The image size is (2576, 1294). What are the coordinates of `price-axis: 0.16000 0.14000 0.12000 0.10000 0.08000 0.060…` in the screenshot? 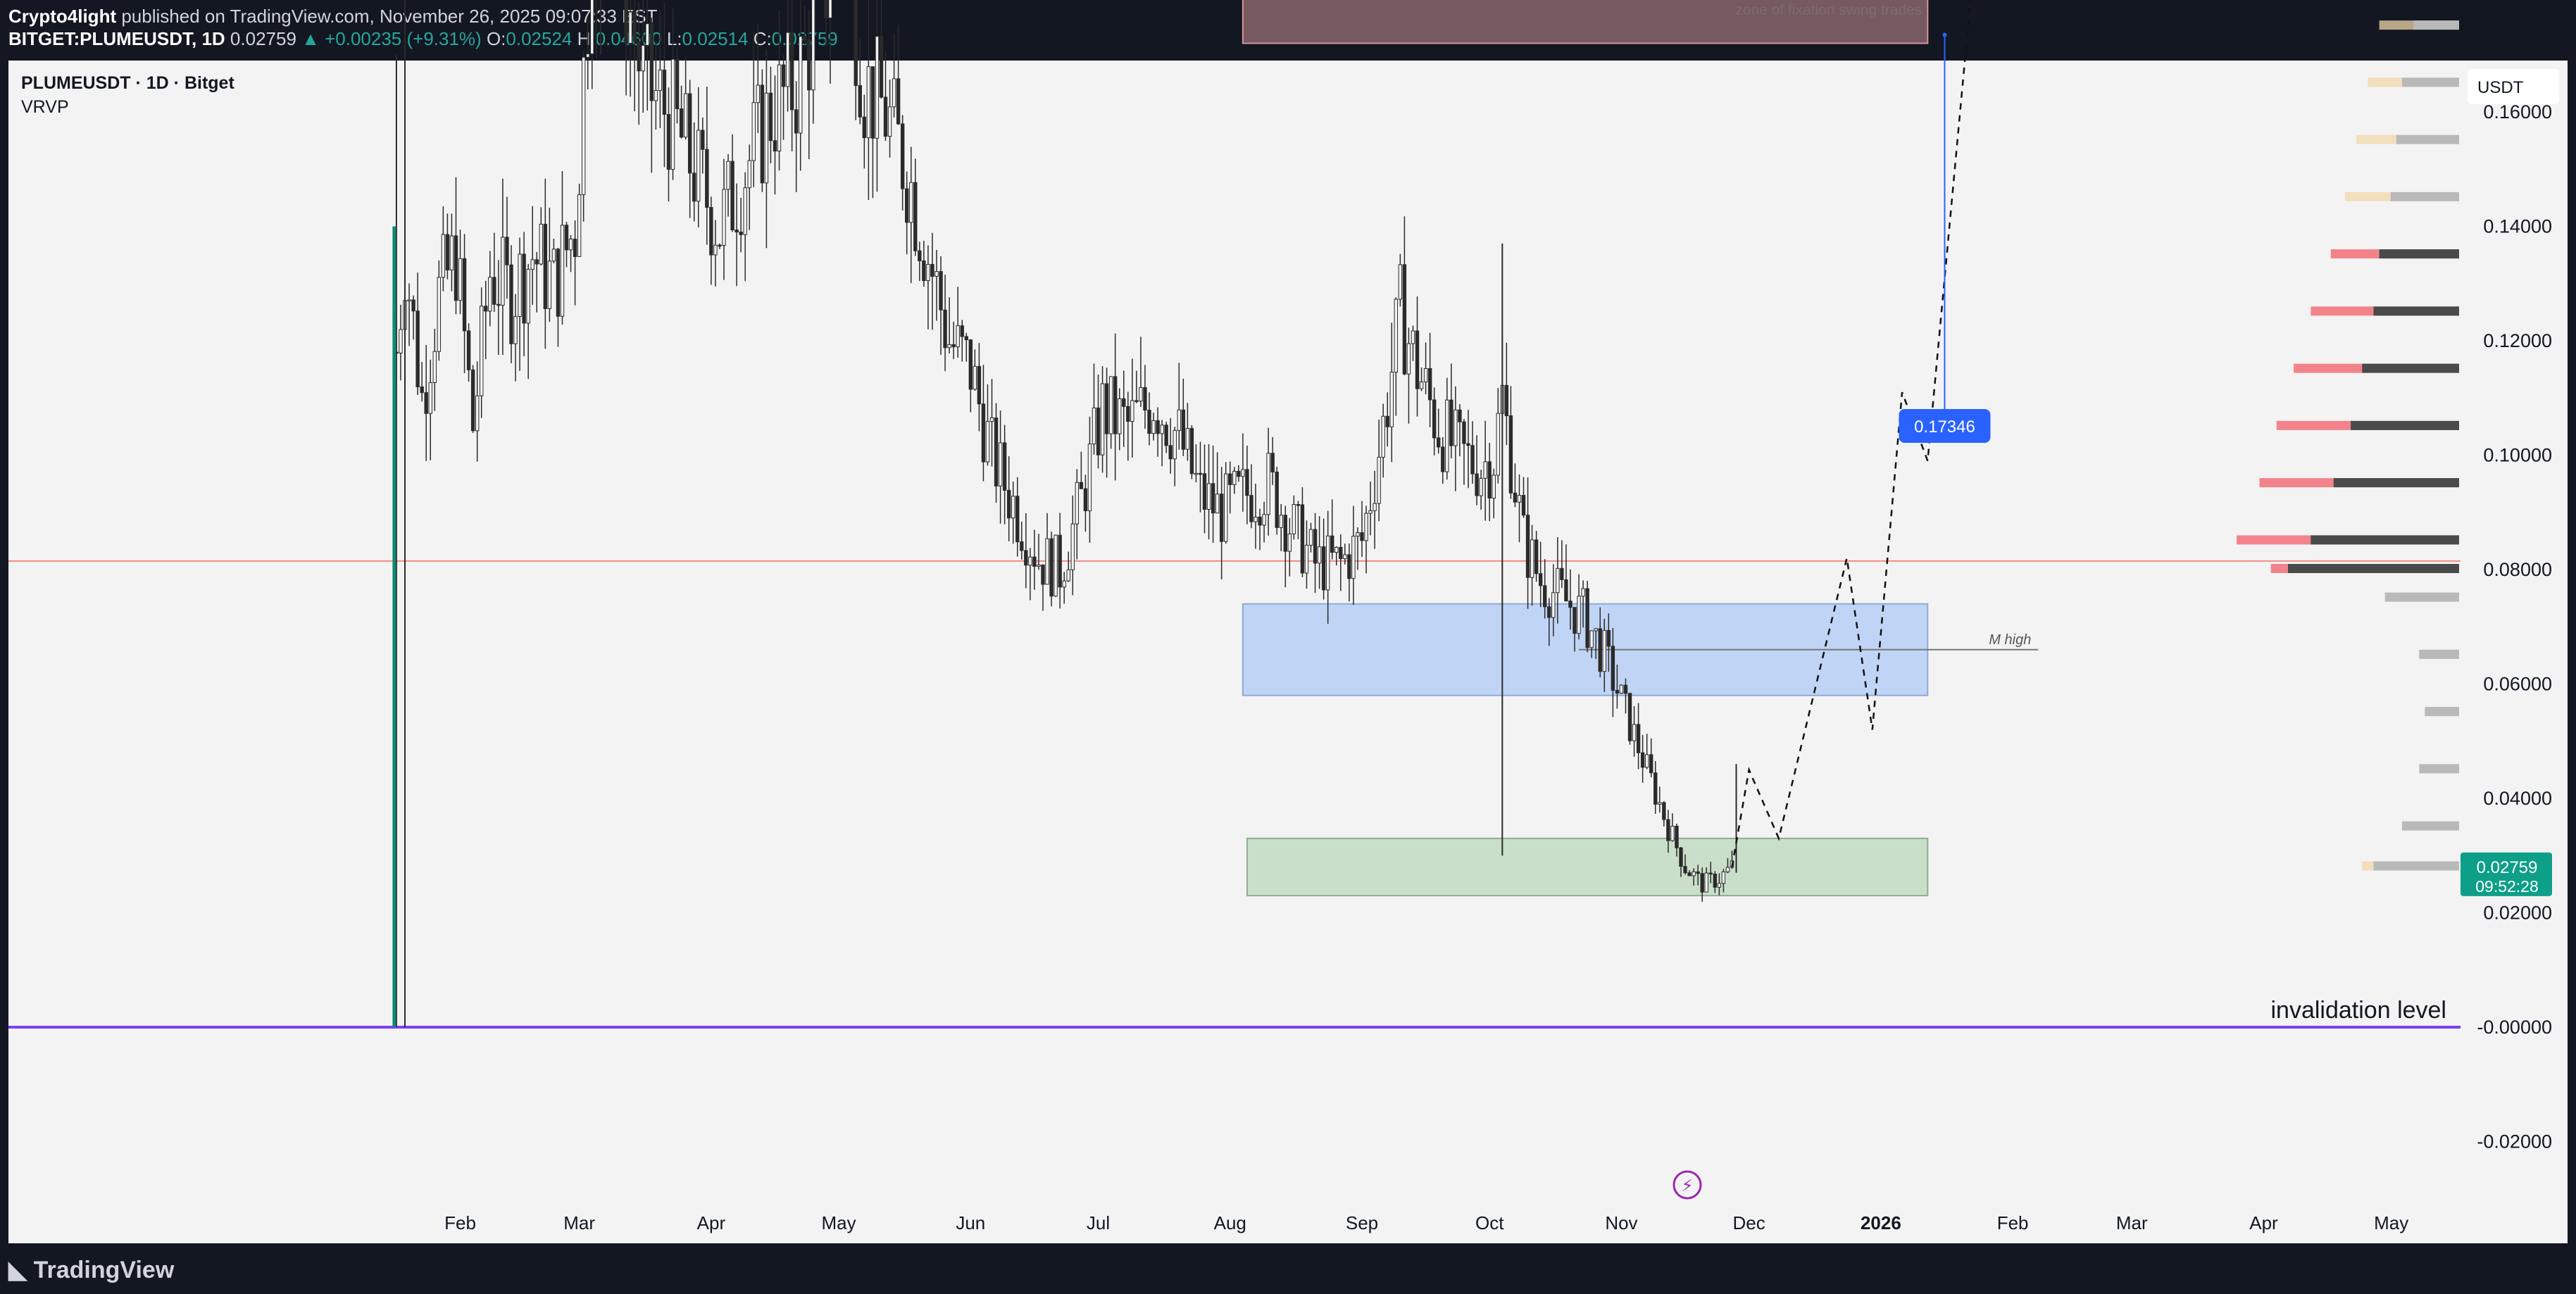 It's located at (2506, 626).